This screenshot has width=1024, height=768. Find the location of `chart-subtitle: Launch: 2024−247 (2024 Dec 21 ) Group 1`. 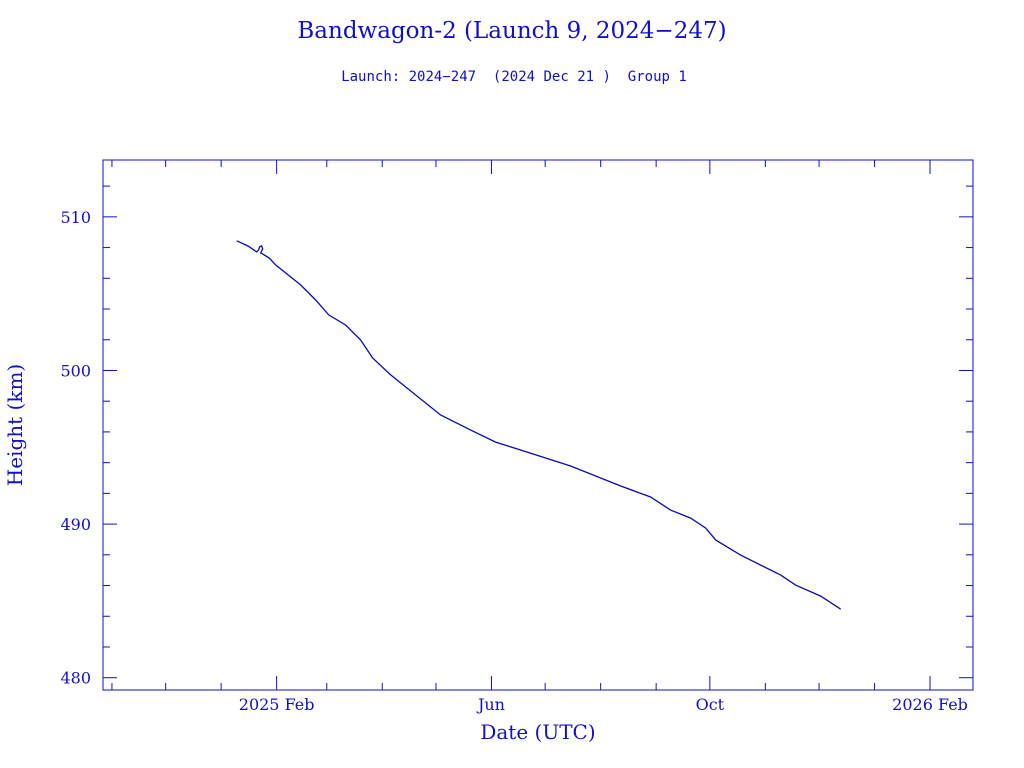

chart-subtitle: Launch: 2024−247 (2024 Dec 21 ) Group 1 is located at coordinates (514, 77).